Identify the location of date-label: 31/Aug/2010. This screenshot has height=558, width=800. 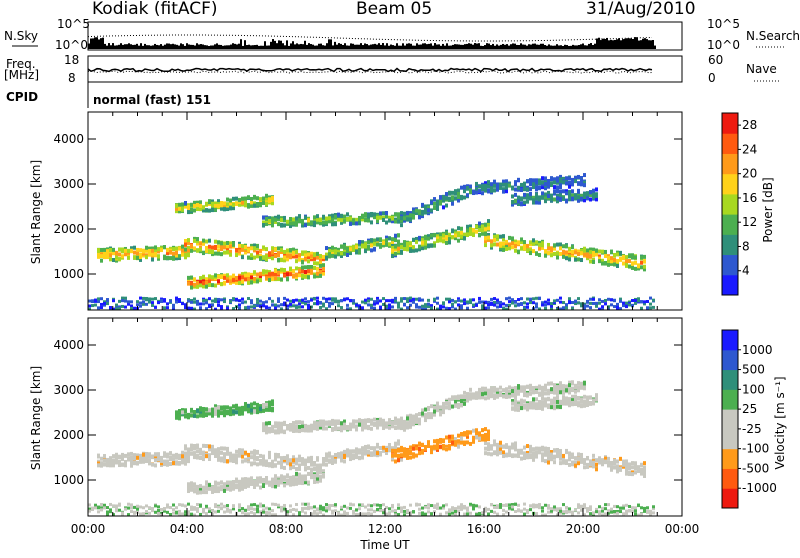
(641, 9).